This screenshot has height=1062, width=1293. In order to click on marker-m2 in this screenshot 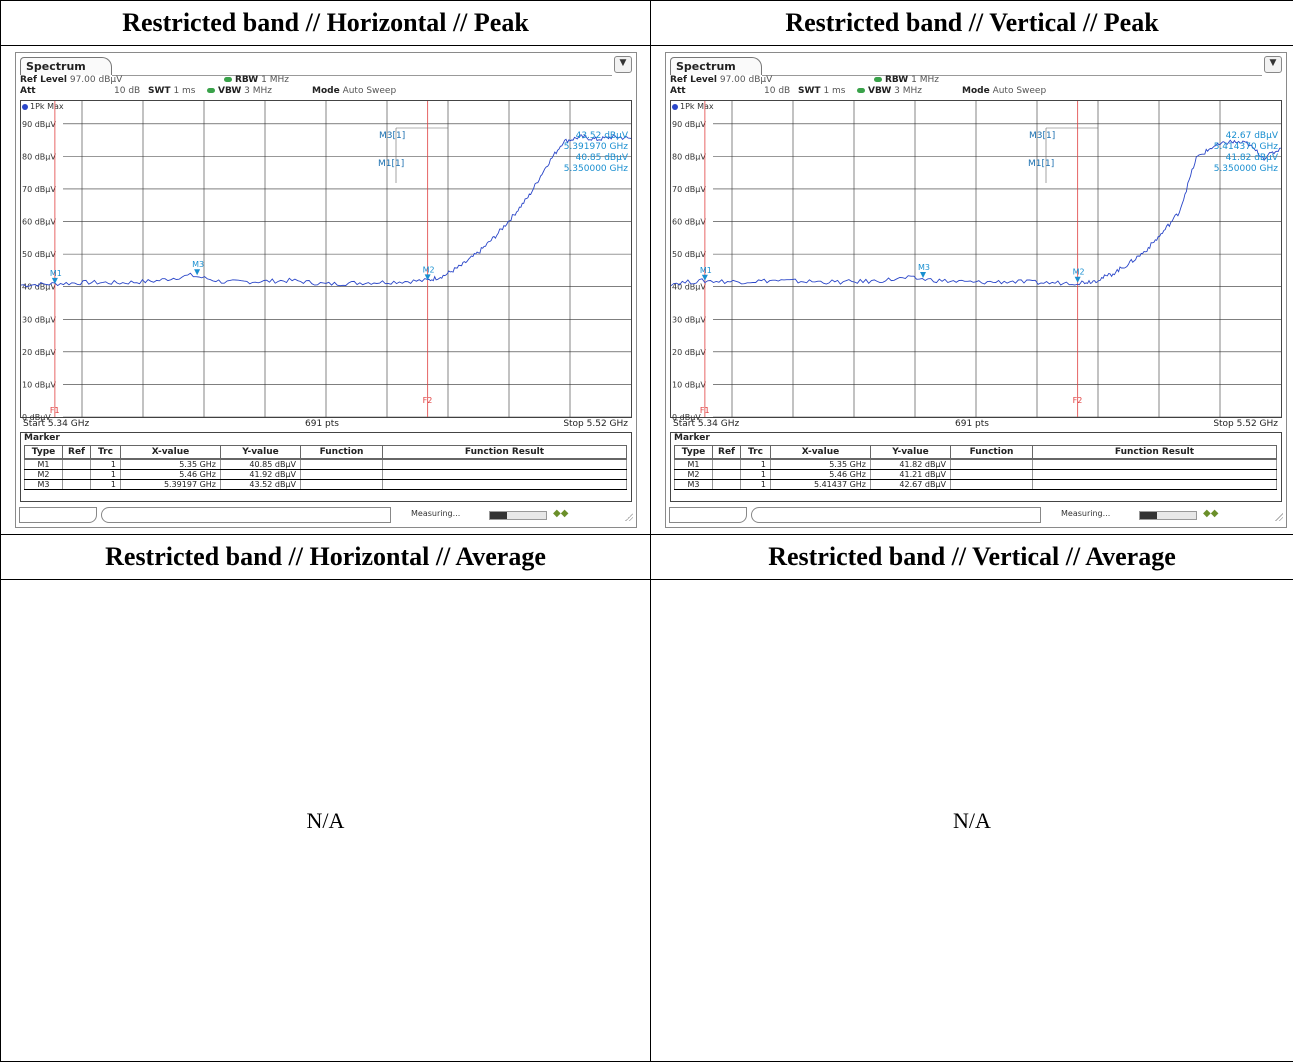, I will do `click(1077, 279)`.